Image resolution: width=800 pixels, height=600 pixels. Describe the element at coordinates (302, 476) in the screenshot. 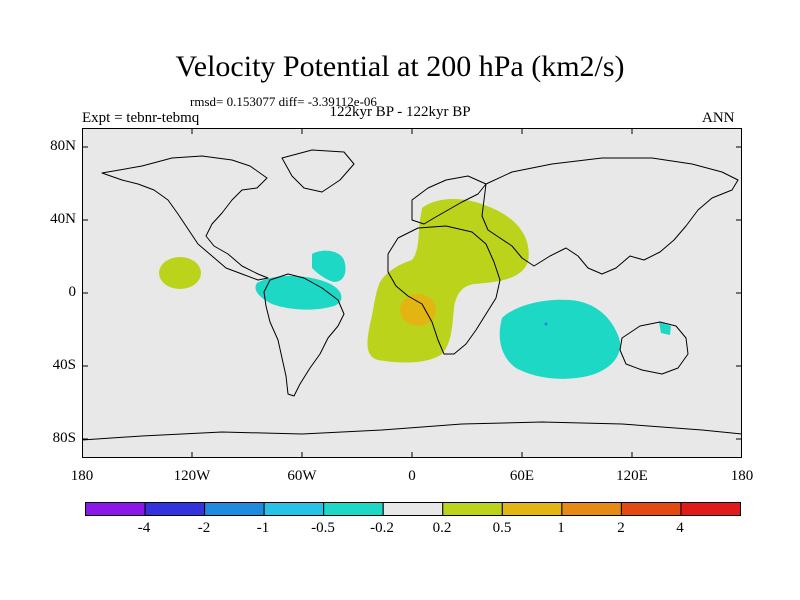

I see `lon-label-60w: 60W` at that location.